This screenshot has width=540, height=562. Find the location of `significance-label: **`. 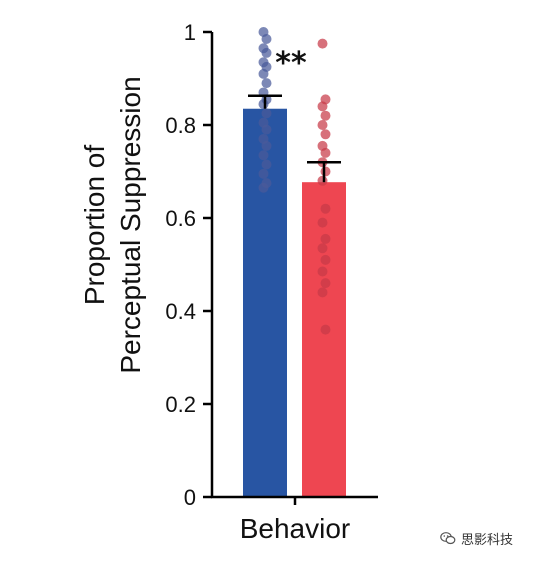

significance-label: ** is located at coordinates (291, 63).